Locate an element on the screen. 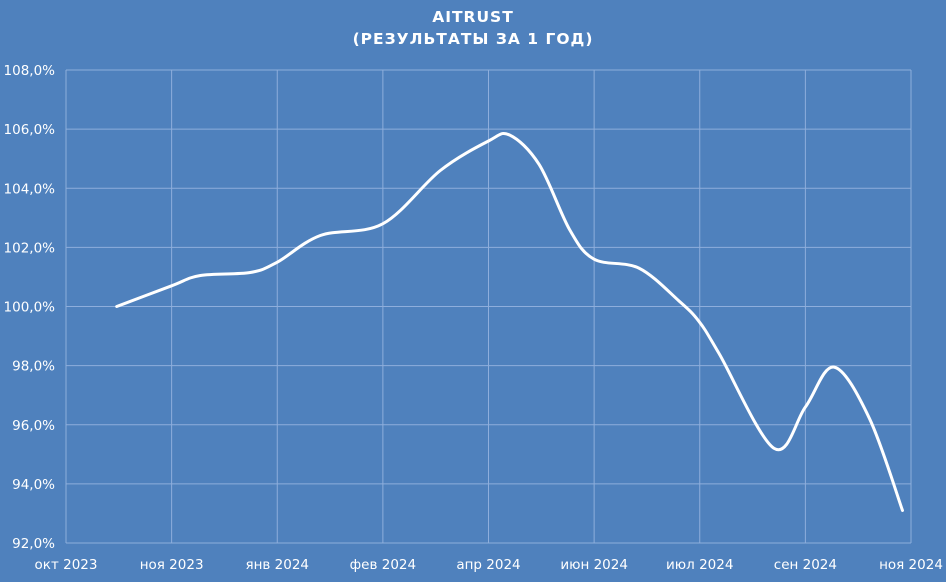 The width and height of the screenshot is (946, 582). chart-title: AITRUST is located at coordinates (473, 17).